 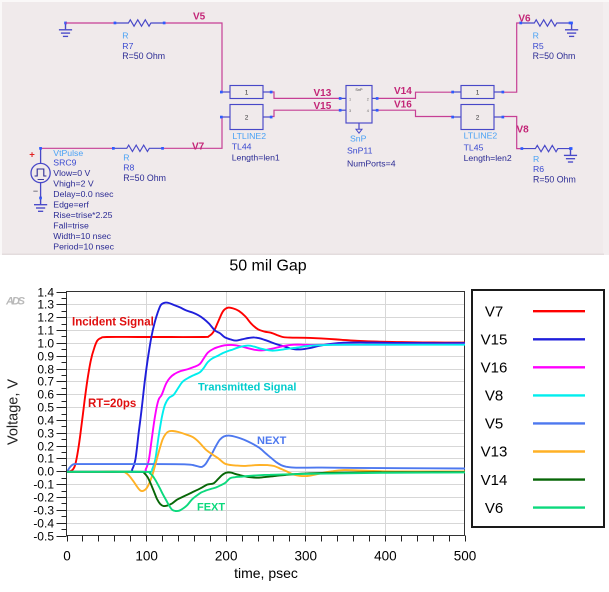 I want to click on svg-text: SRC9, so click(x=64, y=162).